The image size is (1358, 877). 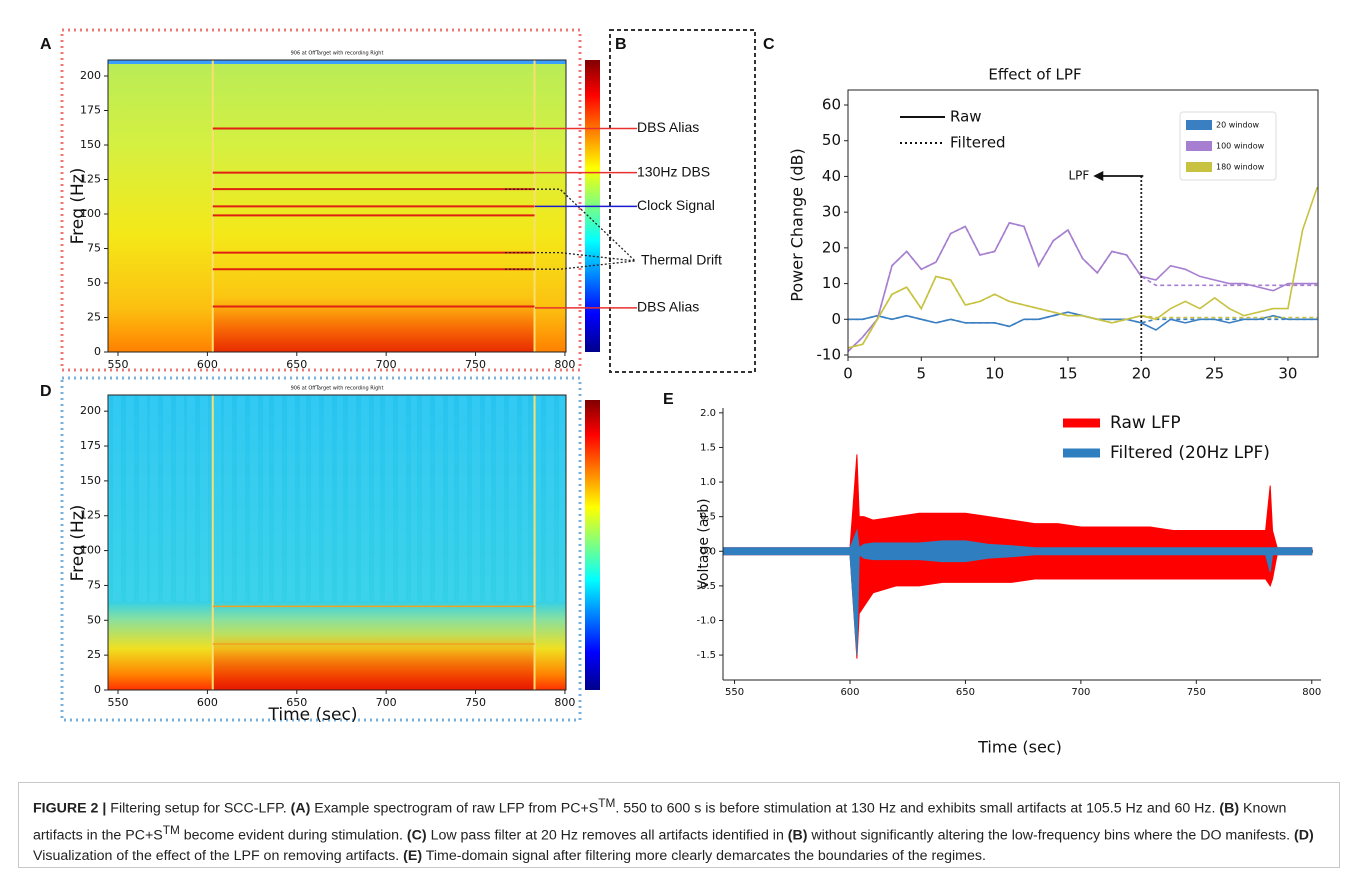 What do you see at coordinates (831, 212) in the screenshot?
I see `y-tick-label: 30` at bounding box center [831, 212].